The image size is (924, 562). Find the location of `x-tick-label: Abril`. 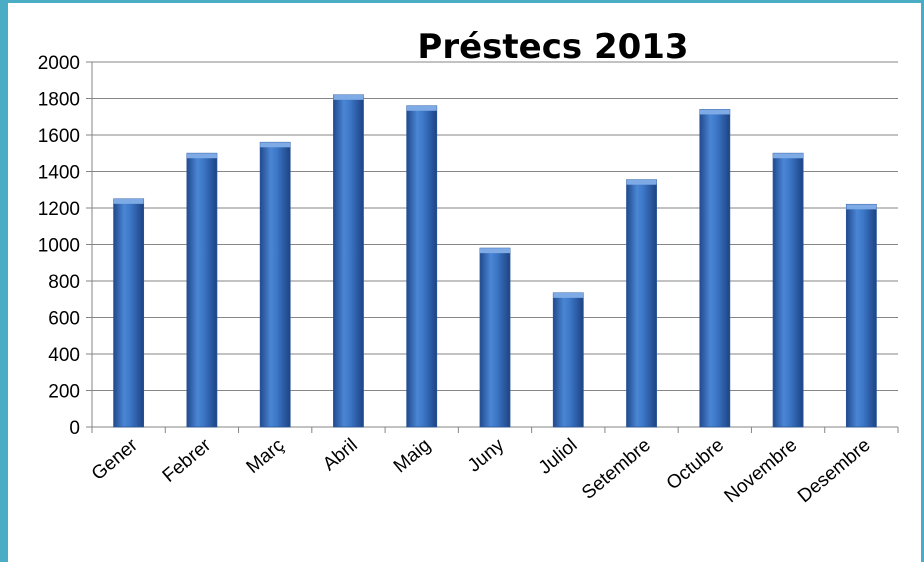

x-tick-label: Abril is located at coordinates (340, 455).